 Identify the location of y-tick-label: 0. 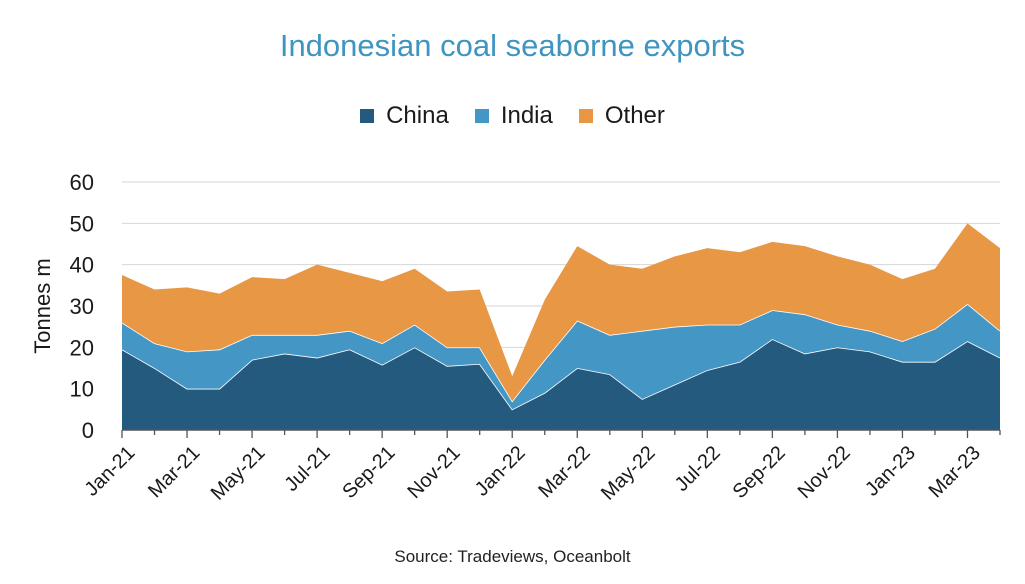
(88, 430).